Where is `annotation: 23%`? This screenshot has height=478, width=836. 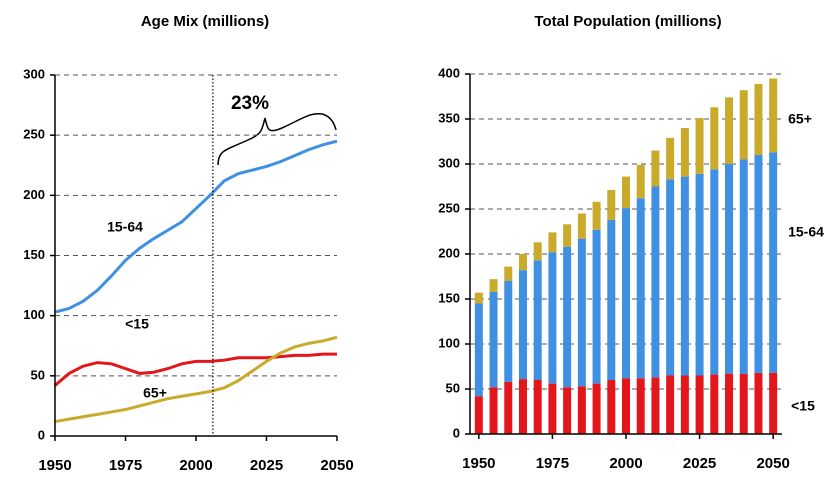 annotation: 23% is located at coordinates (250, 103).